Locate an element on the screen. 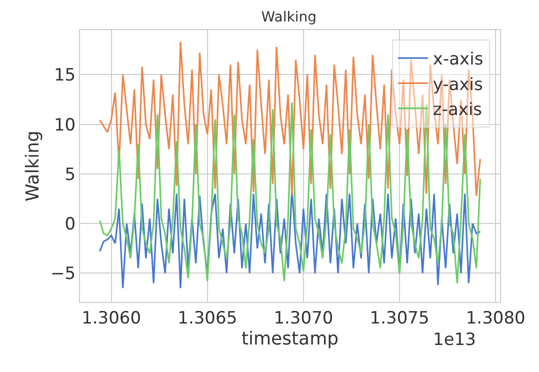 This screenshot has width=539, height=372. legend-label: x-axis is located at coordinates (458, 60).